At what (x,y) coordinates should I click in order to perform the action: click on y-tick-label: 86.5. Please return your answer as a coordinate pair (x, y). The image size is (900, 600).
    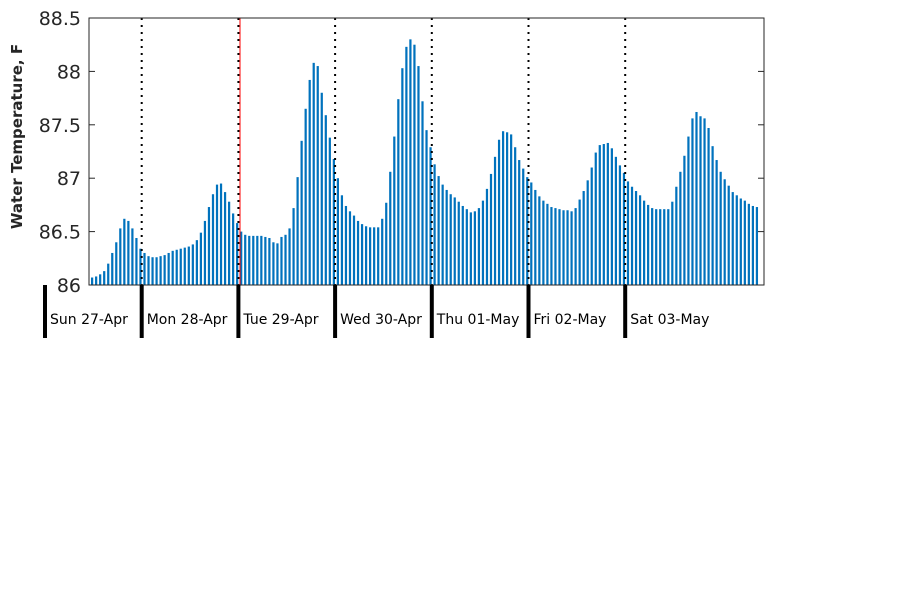
    Looking at the image, I should click on (60, 233).